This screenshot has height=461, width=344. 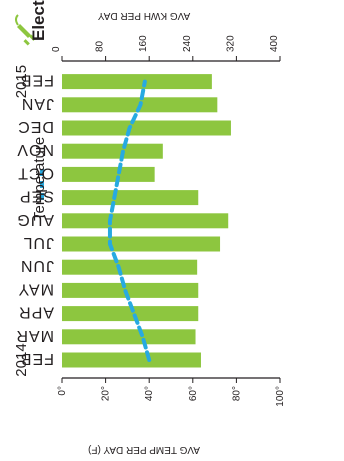 I want to click on category-label: AUG, so click(x=35, y=219).